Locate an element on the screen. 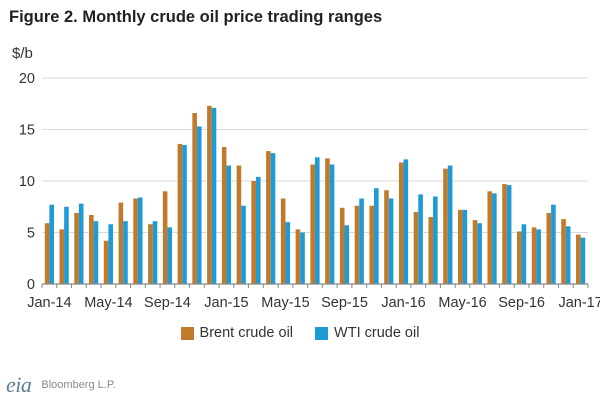 The height and width of the screenshot is (400, 600). x-tick-label: Sep-16 is located at coordinates (521, 303).